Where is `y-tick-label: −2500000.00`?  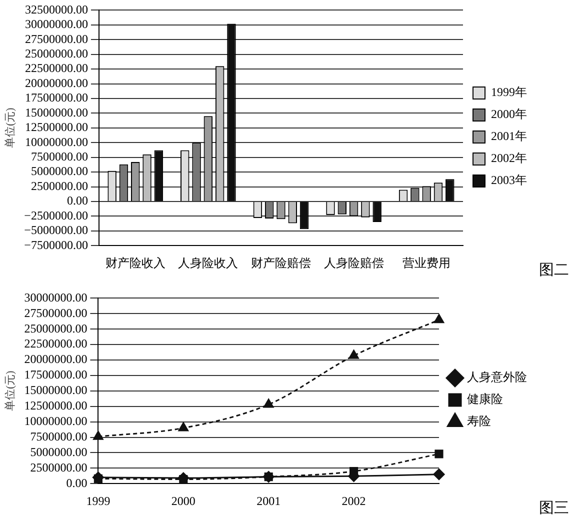 y-tick-label: −2500000.00 is located at coordinates (56, 215).